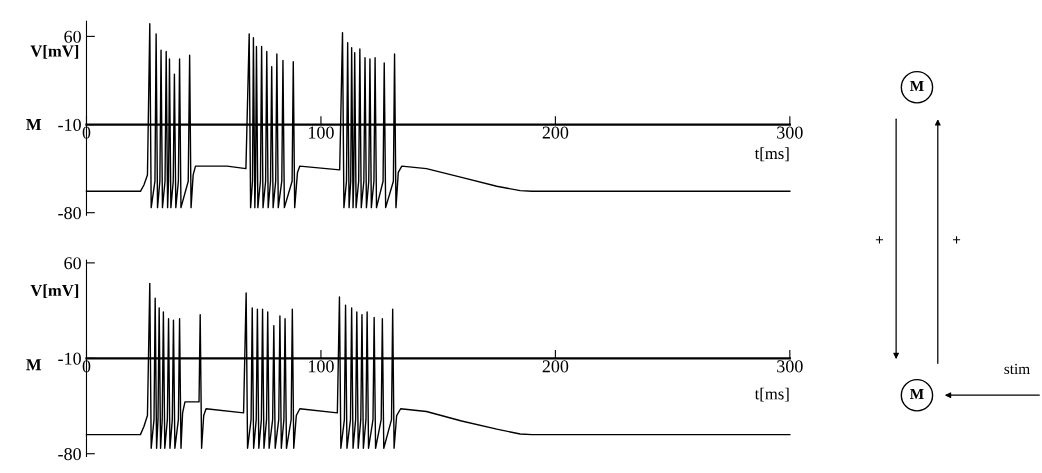  I want to click on text: stim, so click(1017, 369).